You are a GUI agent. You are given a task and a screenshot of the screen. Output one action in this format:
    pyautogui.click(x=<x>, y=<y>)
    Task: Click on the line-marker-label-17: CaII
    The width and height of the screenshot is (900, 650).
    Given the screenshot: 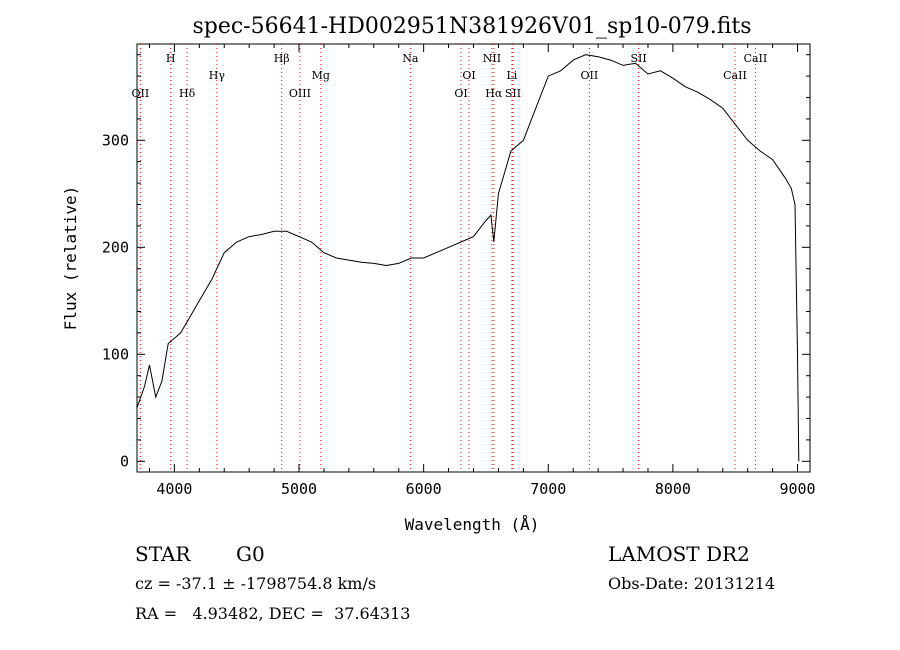 What is the action you would take?
    pyautogui.click(x=756, y=58)
    